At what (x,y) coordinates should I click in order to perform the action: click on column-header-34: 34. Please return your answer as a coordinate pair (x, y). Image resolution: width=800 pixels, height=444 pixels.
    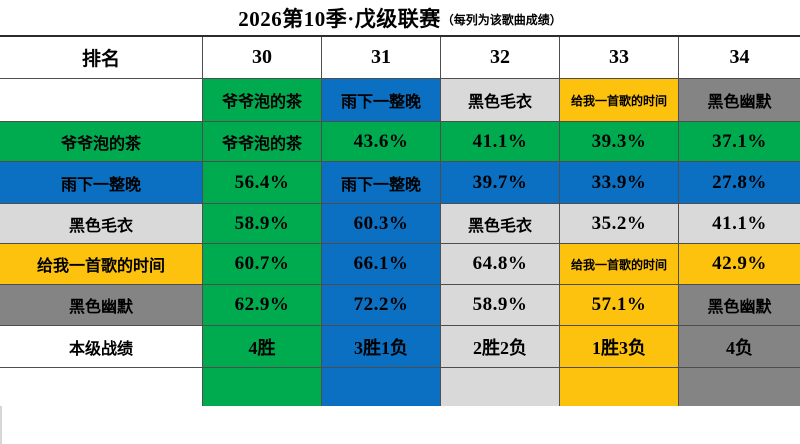
    Looking at the image, I should click on (739, 58).